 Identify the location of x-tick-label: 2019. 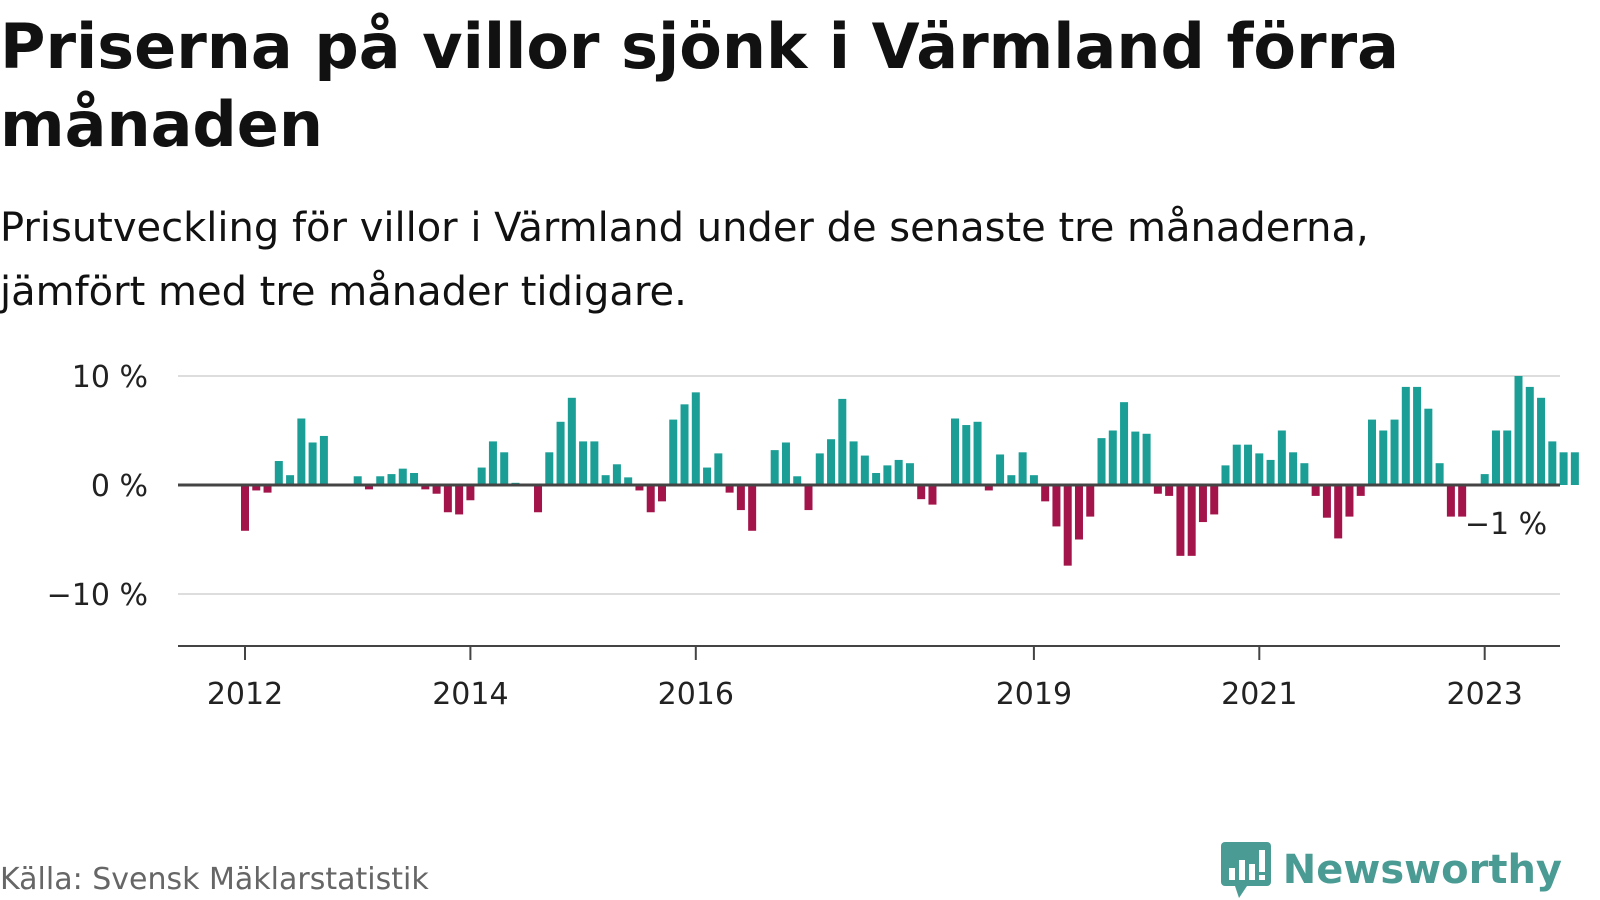
(1034, 694).